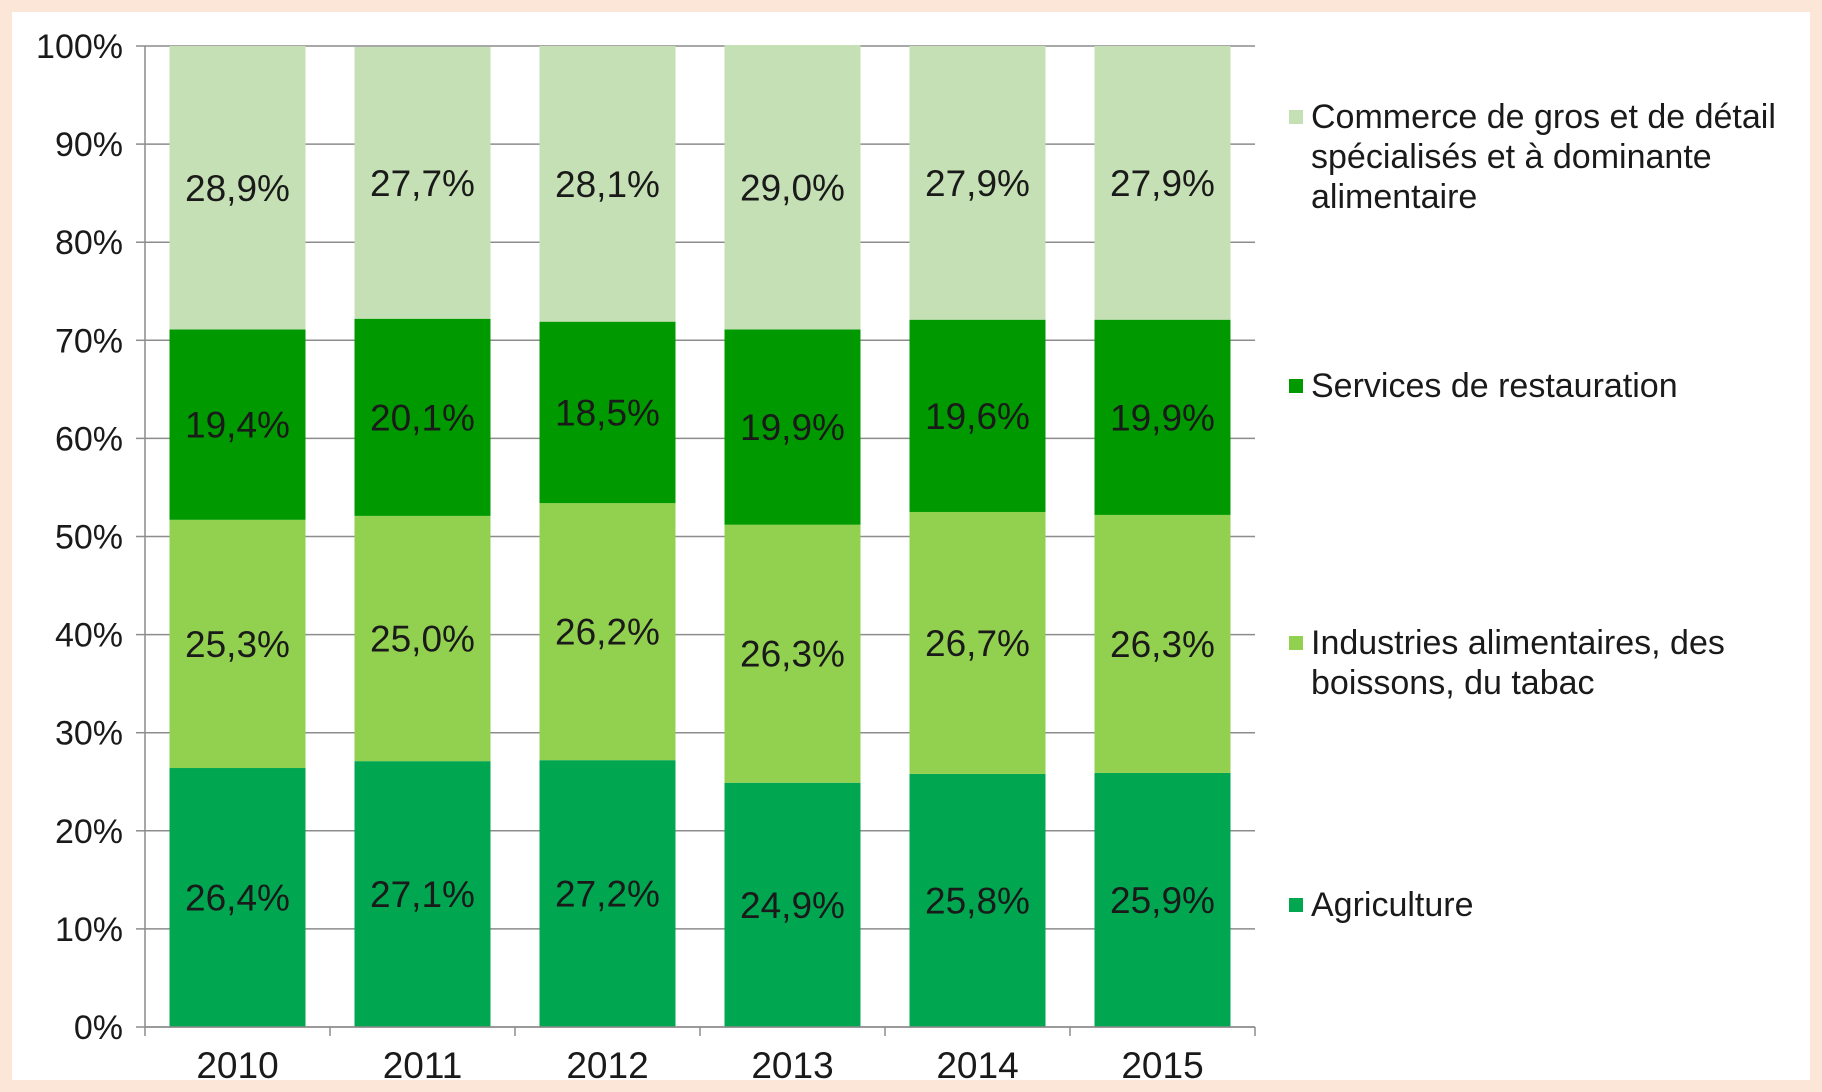  What do you see at coordinates (89, 341) in the screenshot?
I see `y-tick-label: 70%` at bounding box center [89, 341].